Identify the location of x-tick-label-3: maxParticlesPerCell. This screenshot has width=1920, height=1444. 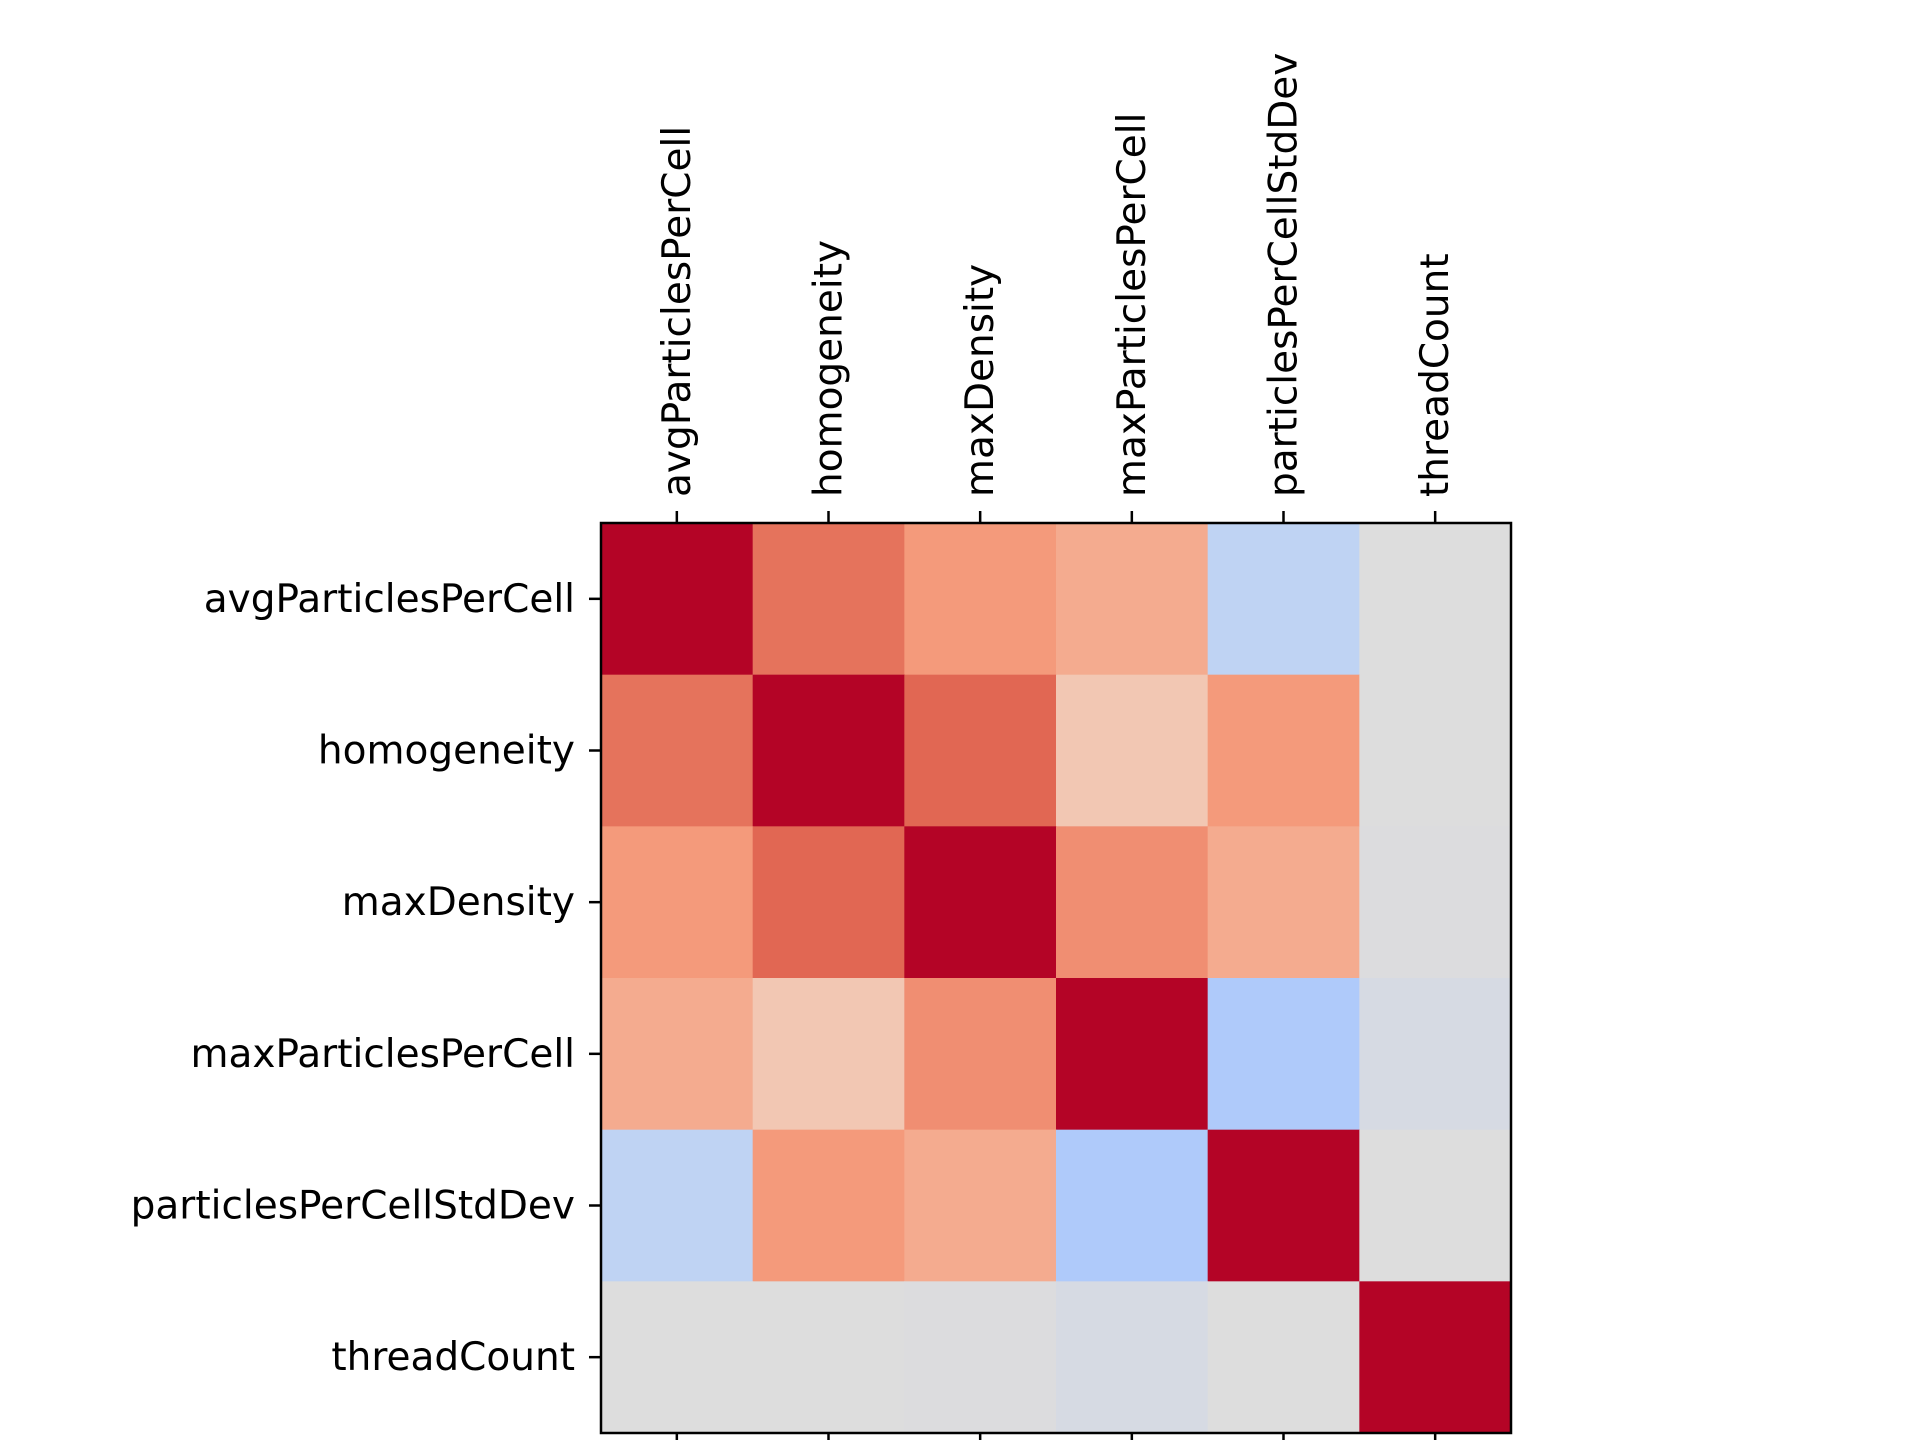
(1132, 305).